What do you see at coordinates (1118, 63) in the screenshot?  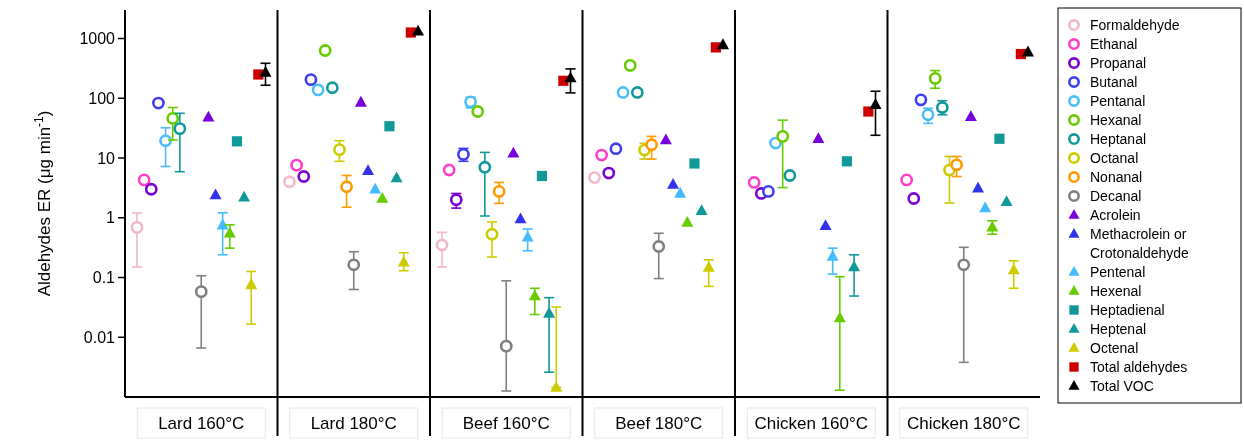 I see `legend-label: Propanal` at bounding box center [1118, 63].